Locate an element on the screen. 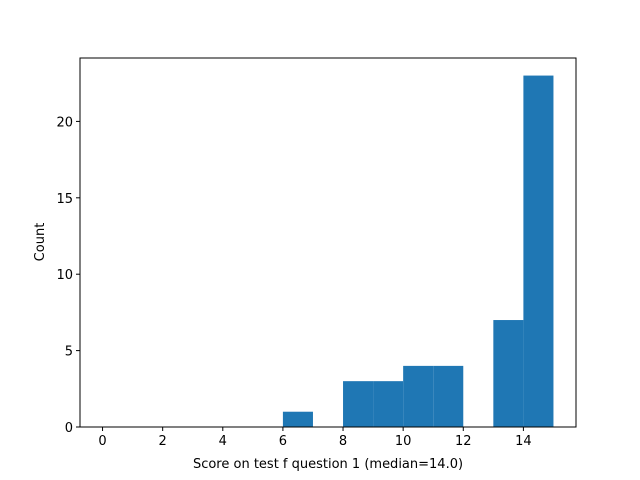  x-tick-label: 12 is located at coordinates (463, 441).